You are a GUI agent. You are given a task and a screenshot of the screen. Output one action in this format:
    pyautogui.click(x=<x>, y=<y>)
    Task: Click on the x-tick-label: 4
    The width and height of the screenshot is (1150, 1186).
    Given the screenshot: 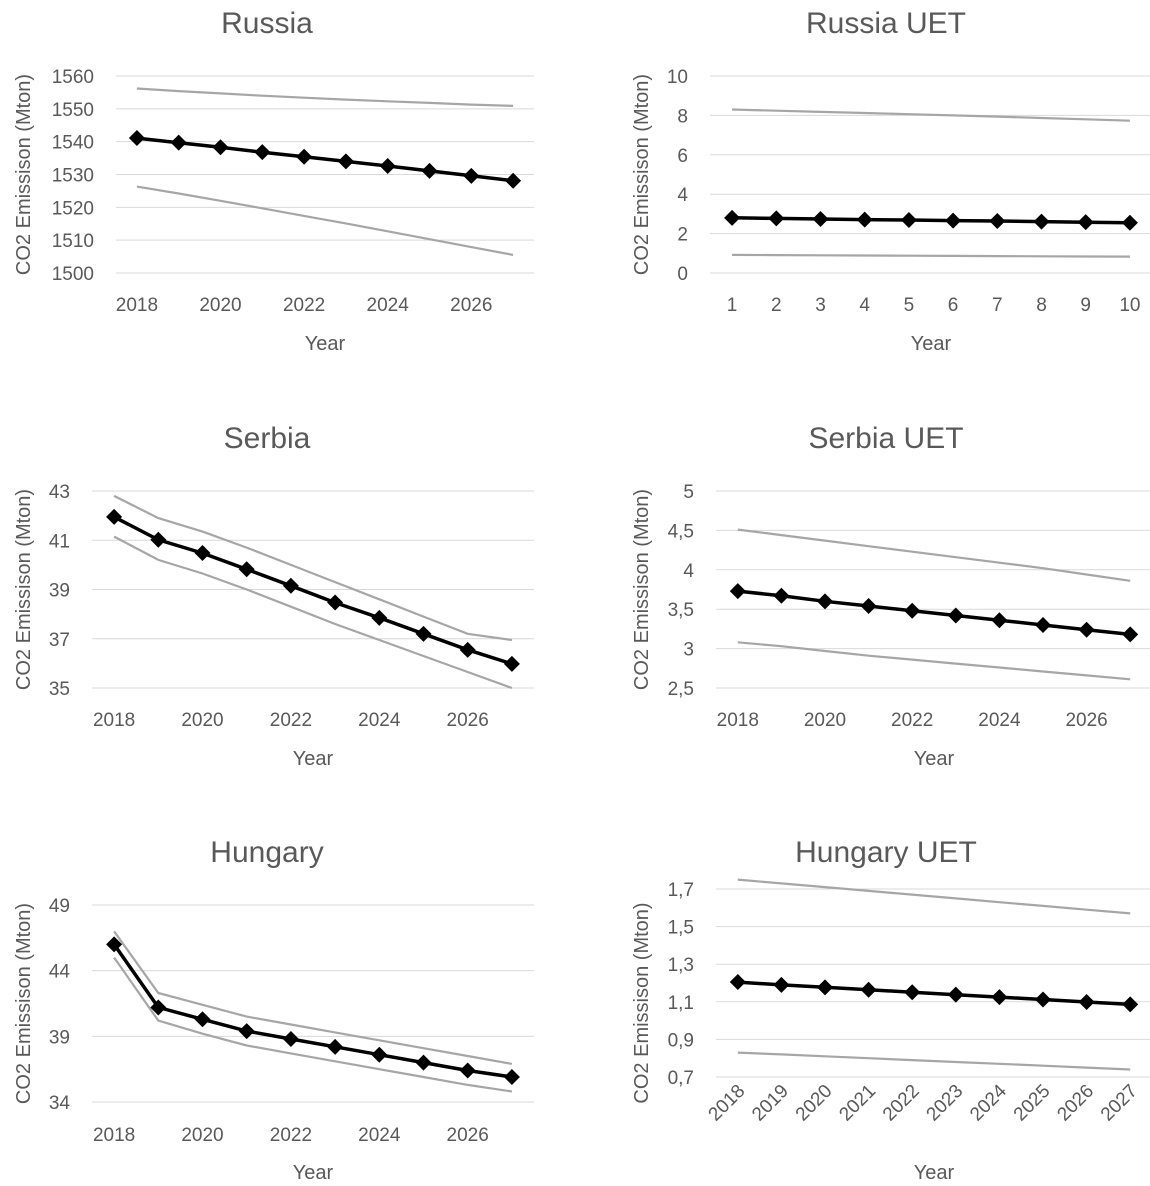 What is the action you would take?
    pyautogui.click(x=864, y=305)
    